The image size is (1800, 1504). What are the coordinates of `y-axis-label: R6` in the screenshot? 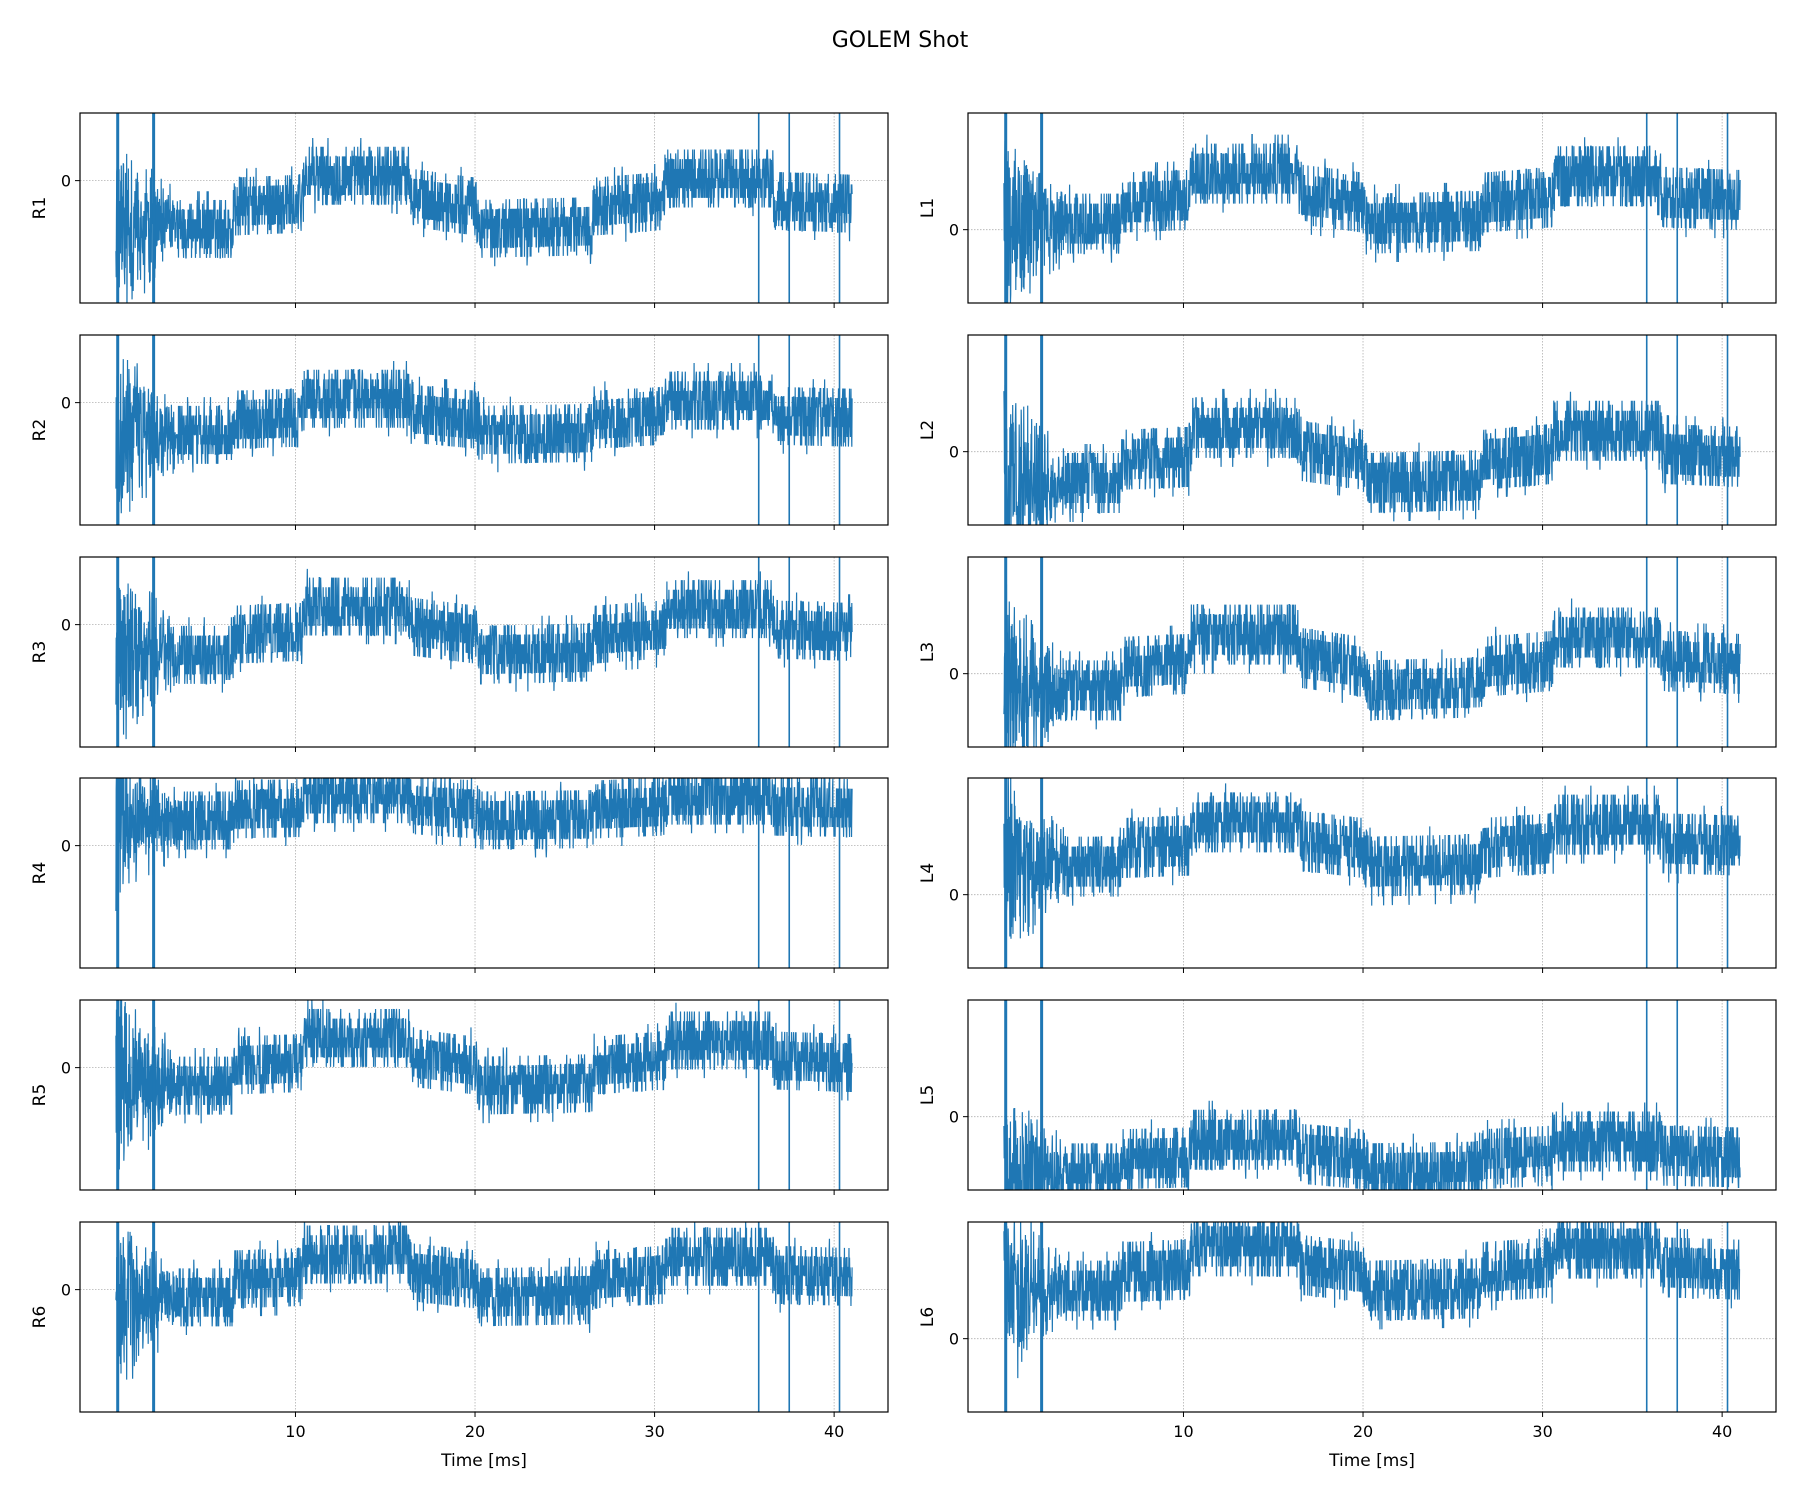 It's located at (40, 1317).